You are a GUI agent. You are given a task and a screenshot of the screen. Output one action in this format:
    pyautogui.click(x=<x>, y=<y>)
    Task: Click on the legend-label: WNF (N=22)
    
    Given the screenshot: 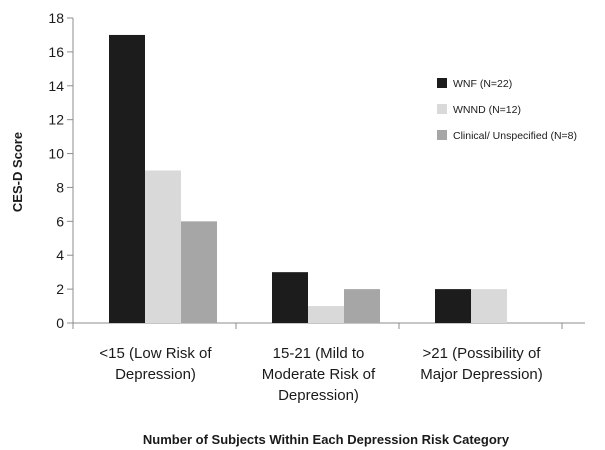 What is the action you would take?
    pyautogui.click(x=482, y=84)
    